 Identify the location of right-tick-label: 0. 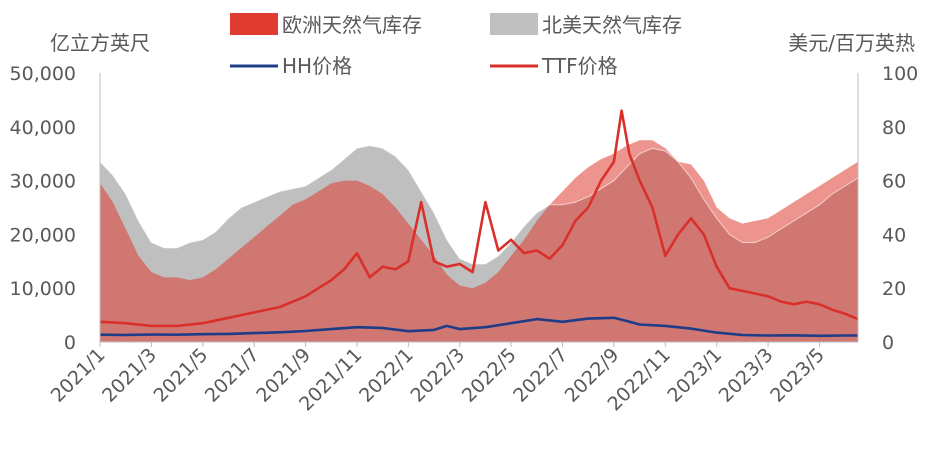
(888, 343).